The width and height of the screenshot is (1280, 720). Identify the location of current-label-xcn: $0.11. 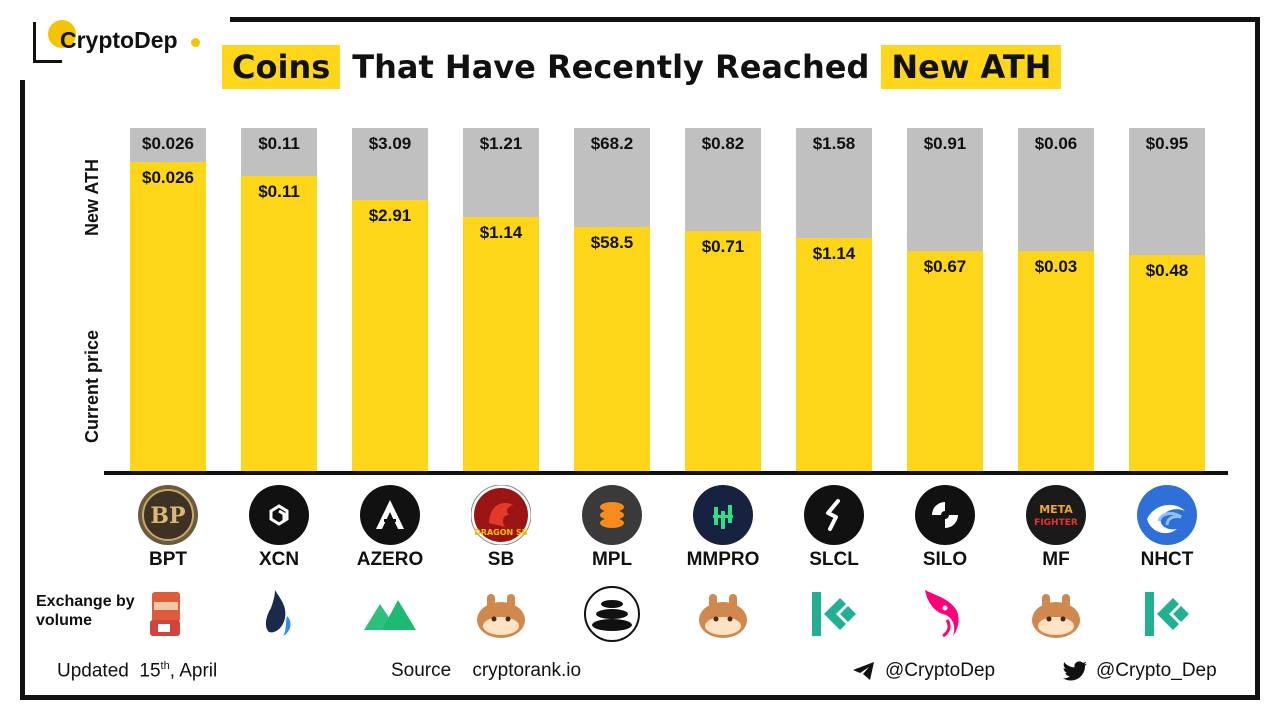
(279, 192).